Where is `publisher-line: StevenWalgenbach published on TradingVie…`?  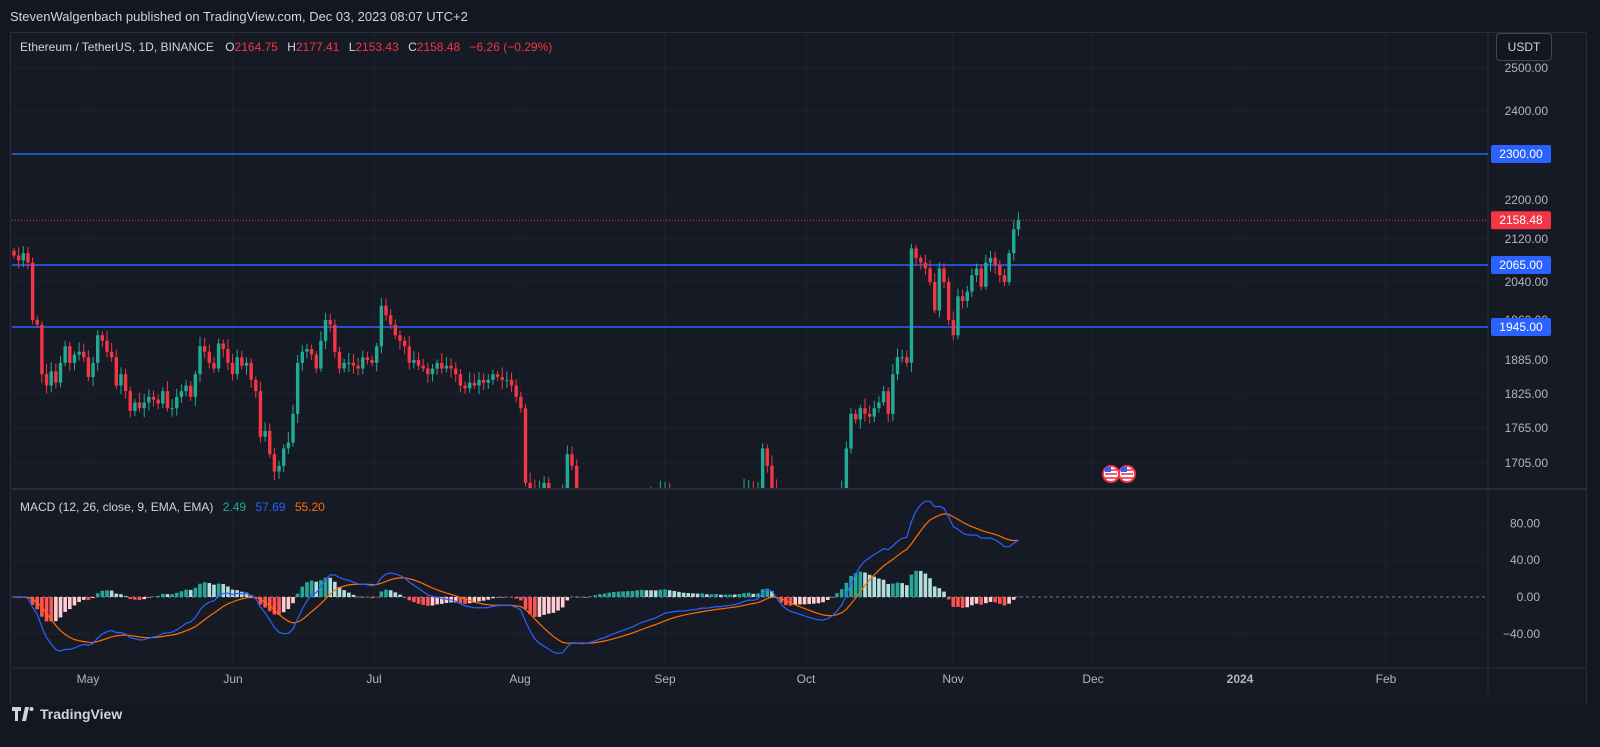
publisher-line: StevenWalgenbach published on TradingVie… is located at coordinates (239, 16).